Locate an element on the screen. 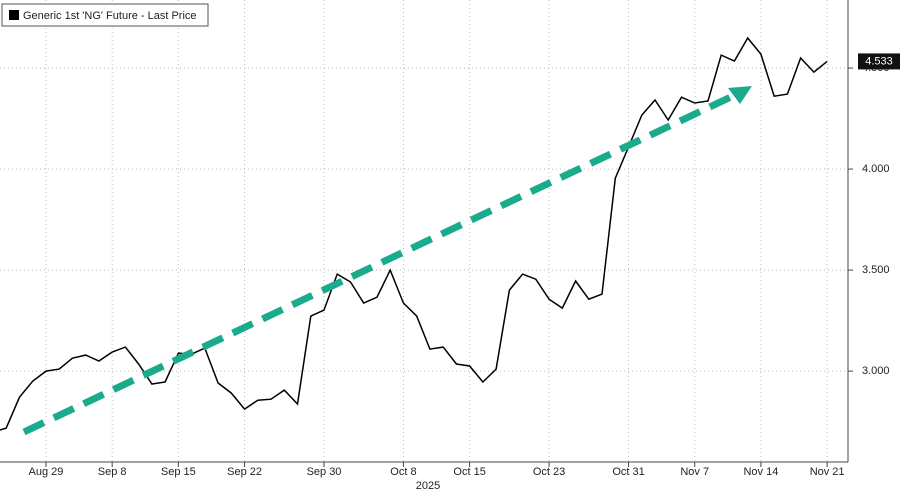 The height and width of the screenshot is (493, 900). x-tick-label: Sep 8 is located at coordinates (112, 472).